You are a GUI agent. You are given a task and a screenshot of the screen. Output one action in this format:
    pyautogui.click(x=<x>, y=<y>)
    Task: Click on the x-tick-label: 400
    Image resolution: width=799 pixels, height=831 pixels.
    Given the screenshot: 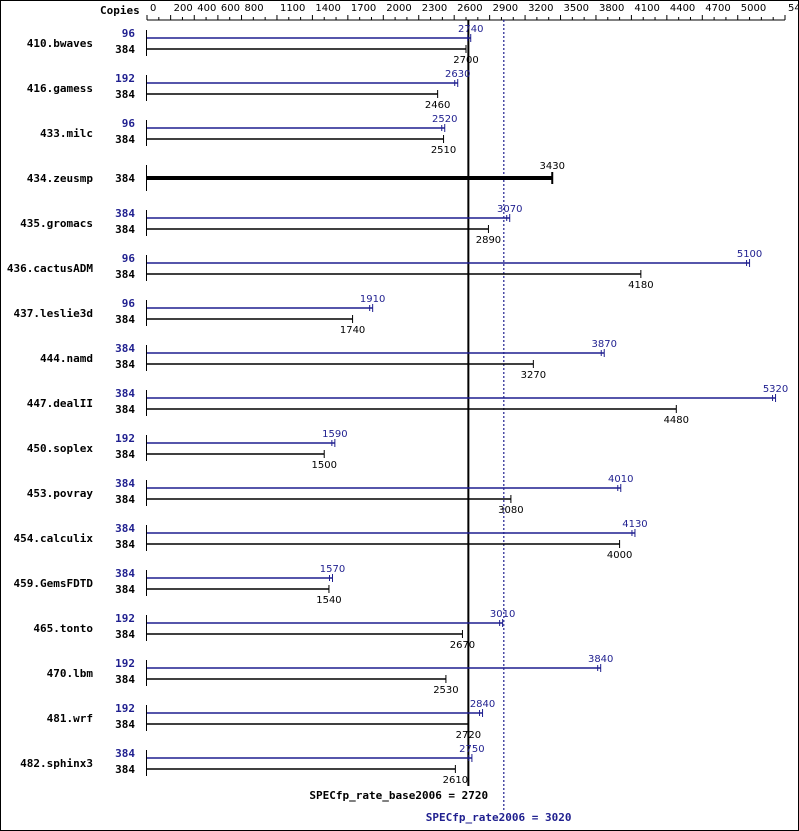 What is the action you would take?
    pyautogui.click(x=206, y=8)
    